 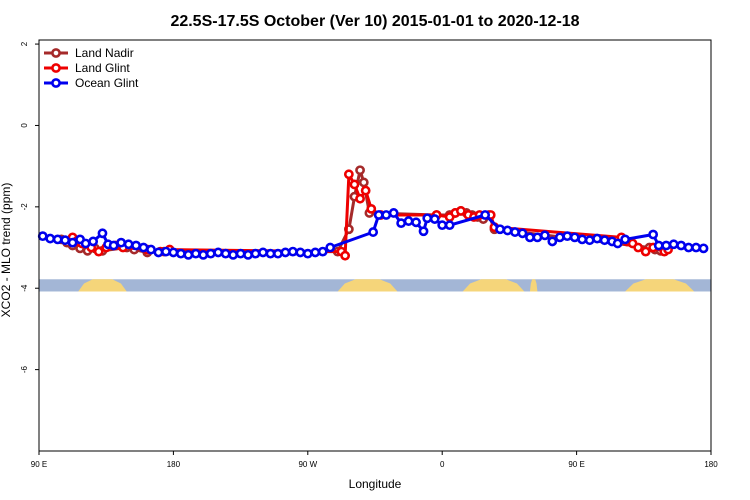 I want to click on legend-item: Ocean Glint, so click(x=91, y=83).